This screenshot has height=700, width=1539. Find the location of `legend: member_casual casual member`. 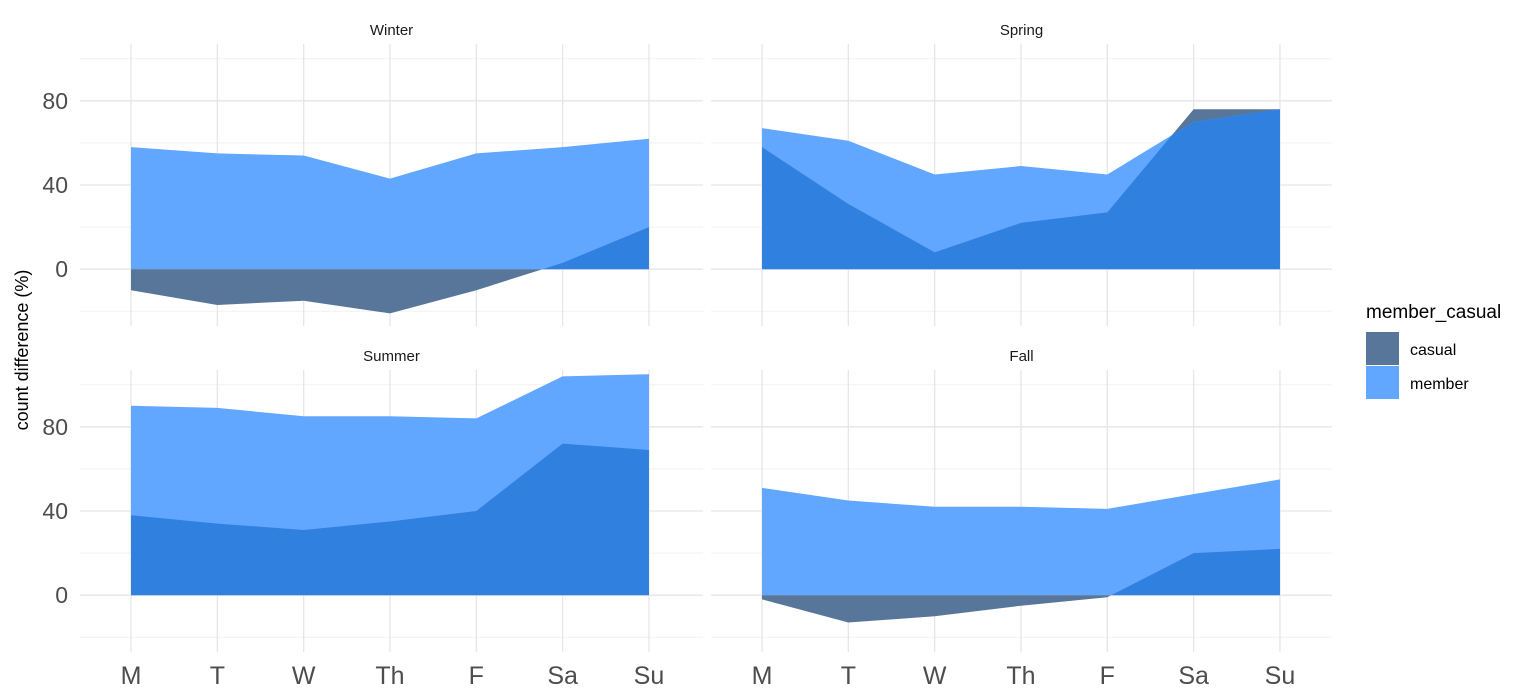

legend: member_casual casual member is located at coordinates (1433, 350).